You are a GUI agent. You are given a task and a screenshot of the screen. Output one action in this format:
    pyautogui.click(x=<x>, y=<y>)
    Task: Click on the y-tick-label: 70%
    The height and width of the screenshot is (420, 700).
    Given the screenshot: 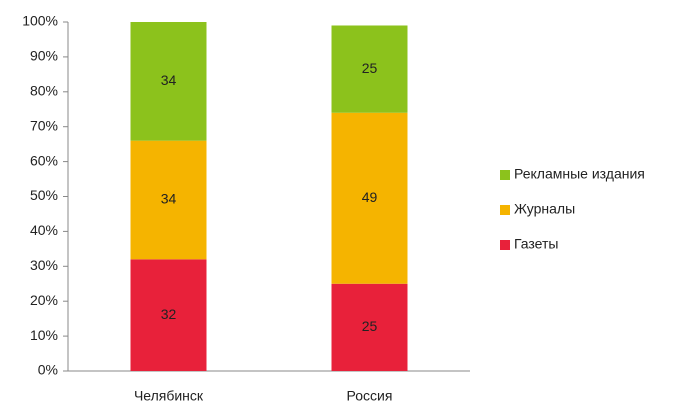 What is the action you would take?
    pyautogui.click(x=44, y=125)
    